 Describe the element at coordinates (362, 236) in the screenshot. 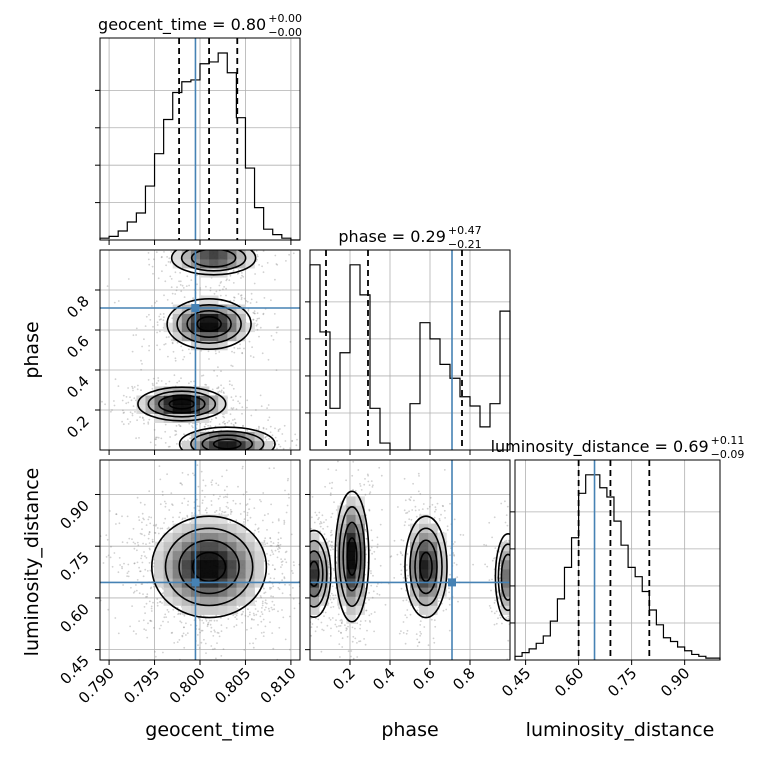

I see `title-name: phase` at that location.